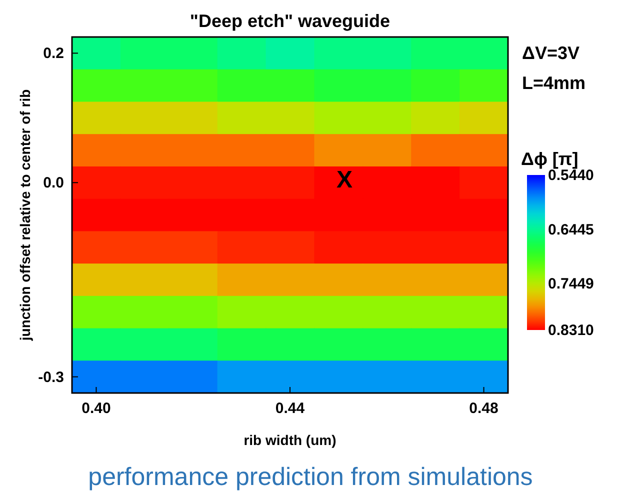 The image size is (637, 499). I want to click on x-tick-label: 0.40, so click(96, 408).